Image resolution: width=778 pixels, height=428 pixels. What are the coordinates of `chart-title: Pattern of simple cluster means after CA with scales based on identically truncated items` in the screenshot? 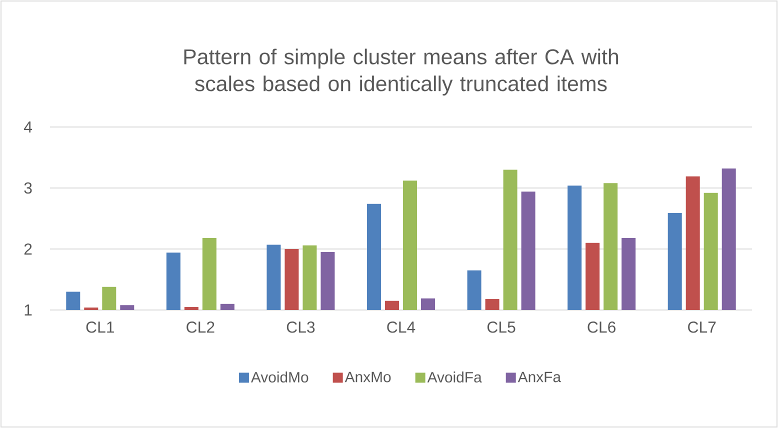 It's located at (401, 72).